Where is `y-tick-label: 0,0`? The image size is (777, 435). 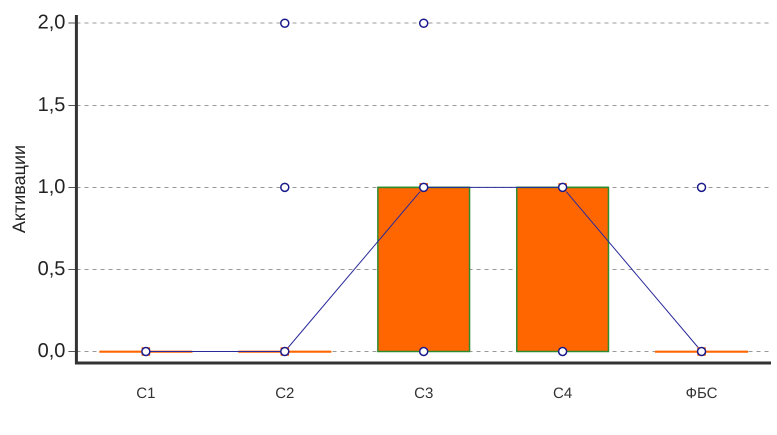
y-tick-label: 0,0 is located at coordinates (52, 351).